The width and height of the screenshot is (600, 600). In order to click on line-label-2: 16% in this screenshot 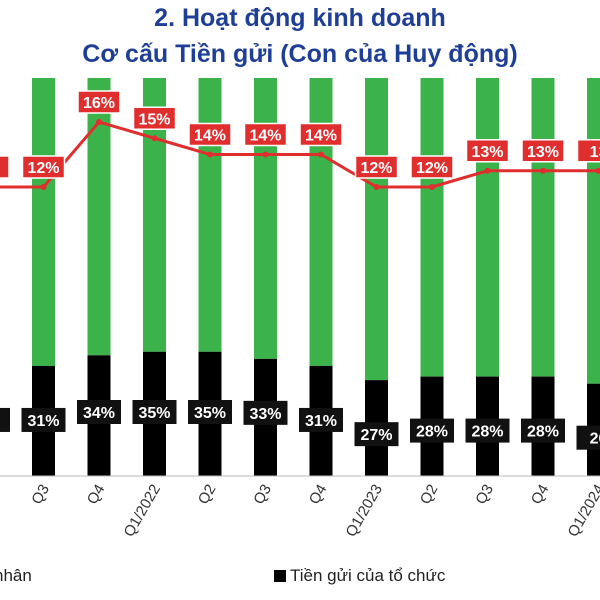, I will do `click(99, 103)`.